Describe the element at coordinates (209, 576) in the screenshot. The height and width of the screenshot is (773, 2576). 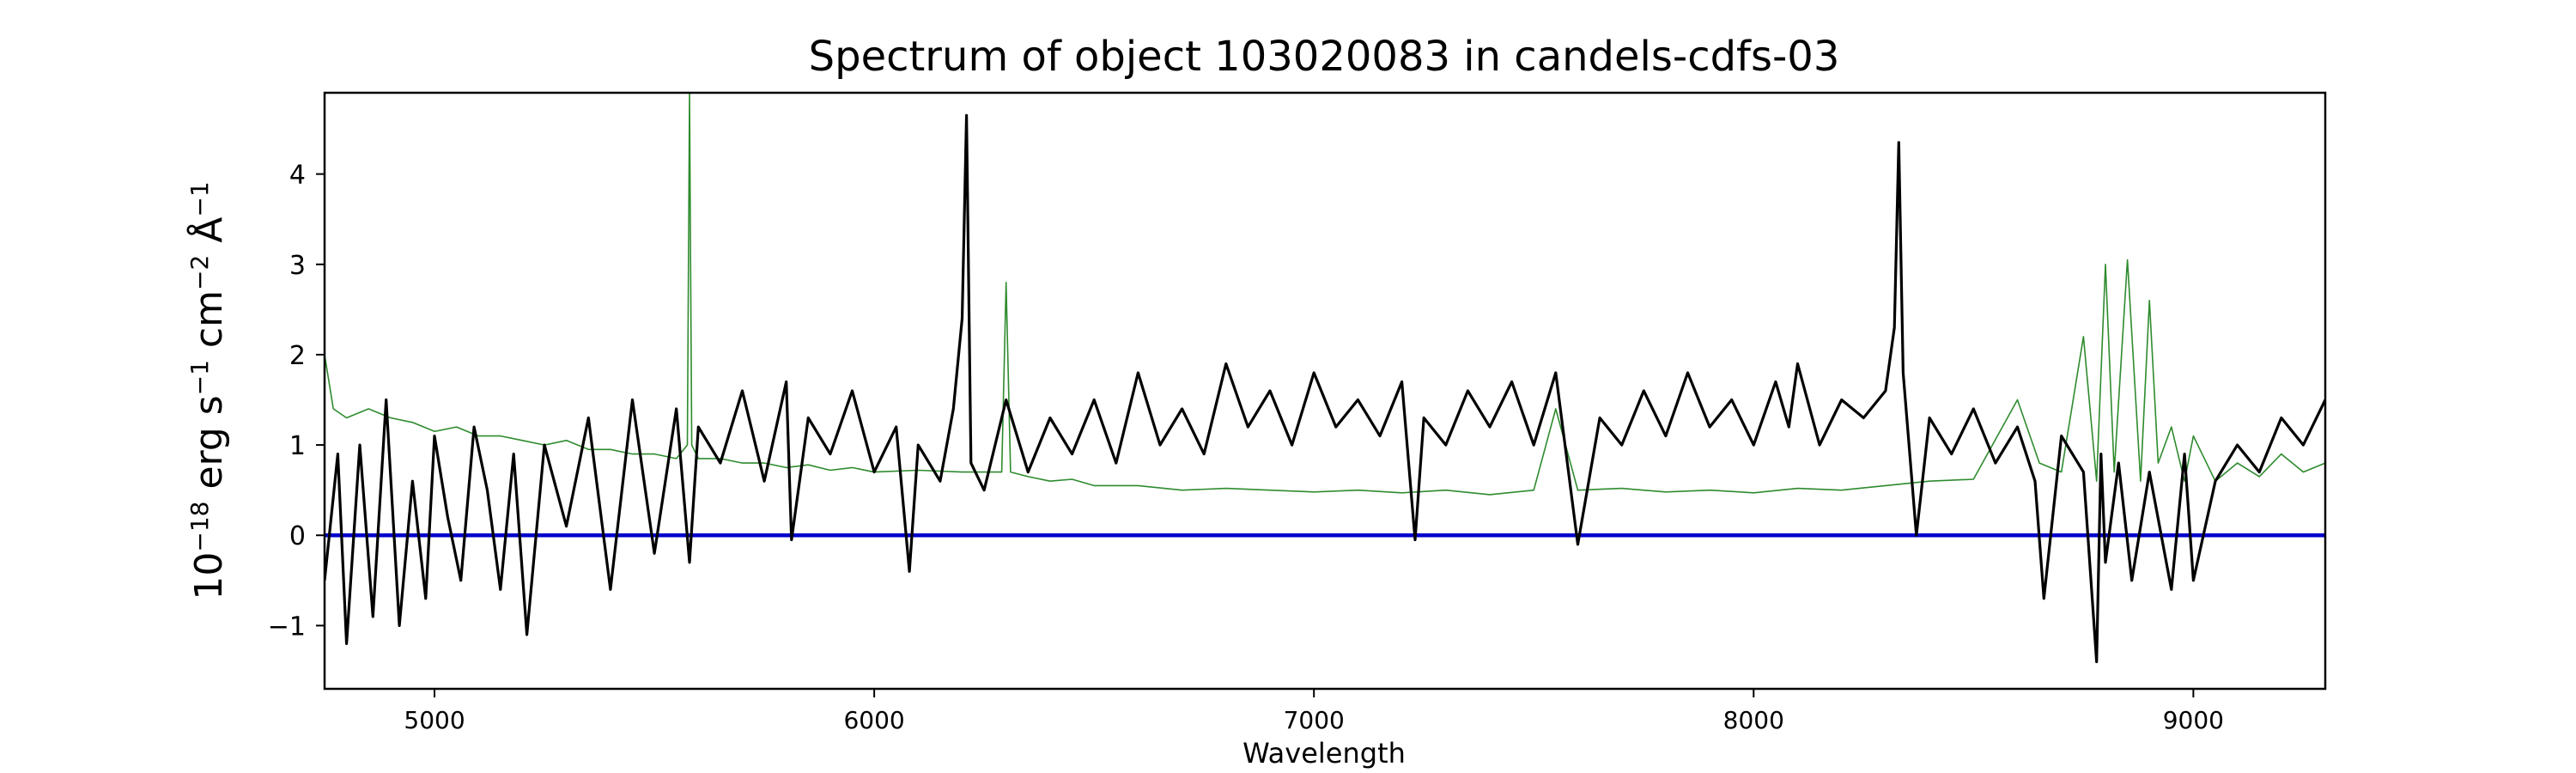
I see `y-label-base: 10` at that location.